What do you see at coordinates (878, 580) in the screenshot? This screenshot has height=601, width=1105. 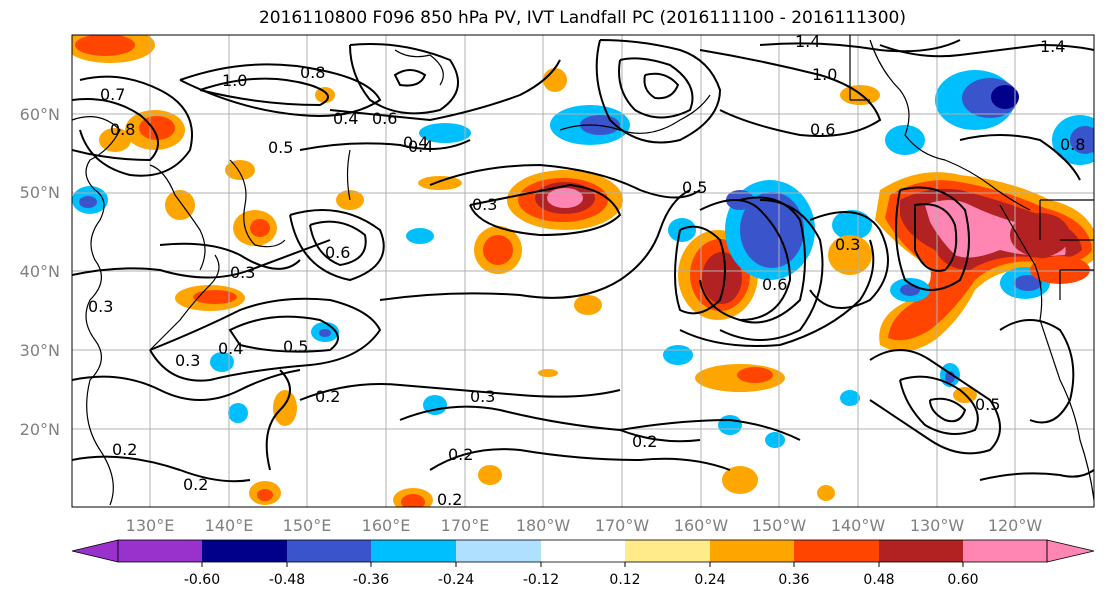 I see `colorbar-tick-label: 0.48` at bounding box center [878, 580].